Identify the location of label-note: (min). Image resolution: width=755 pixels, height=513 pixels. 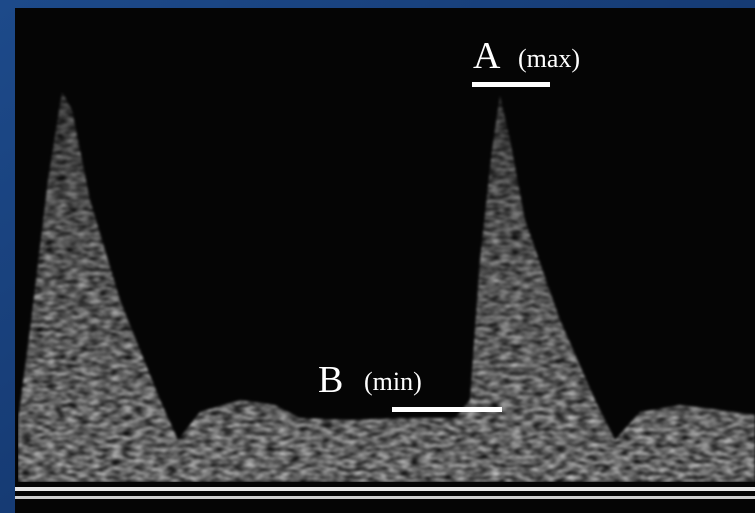
(393, 381).